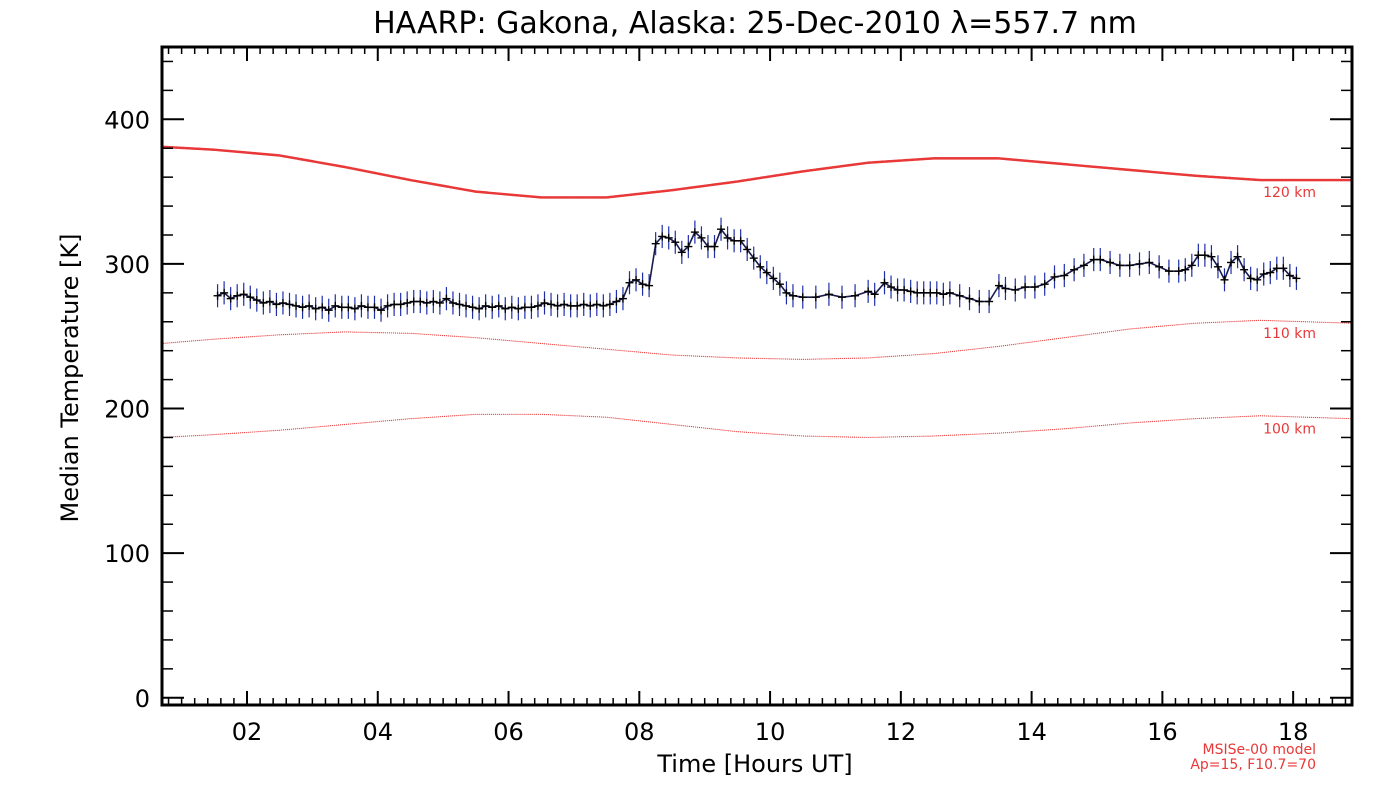 This screenshot has height=800, width=1400. I want to click on model-note-line-1: MSISe-00 model, so click(1259, 750).